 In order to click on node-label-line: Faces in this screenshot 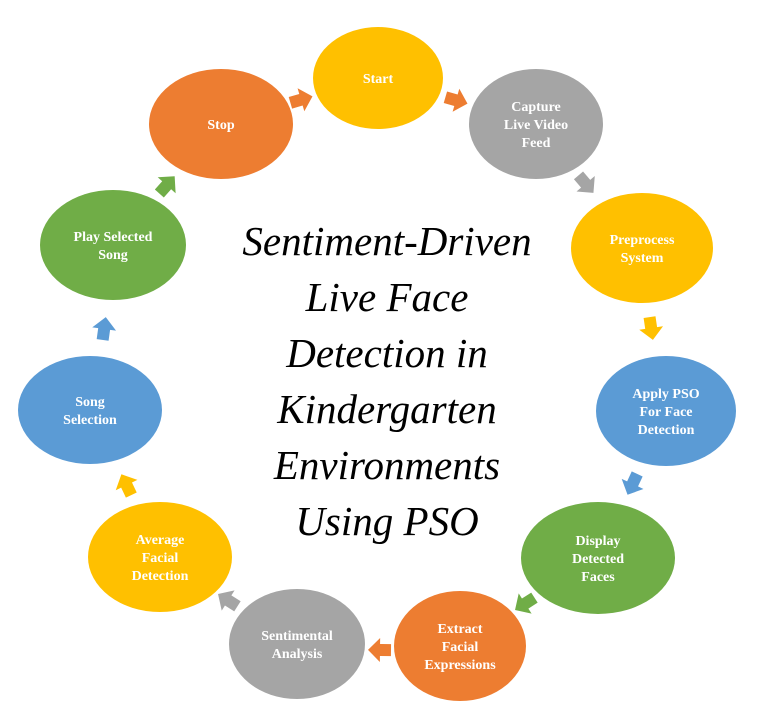, I will do `click(598, 577)`.